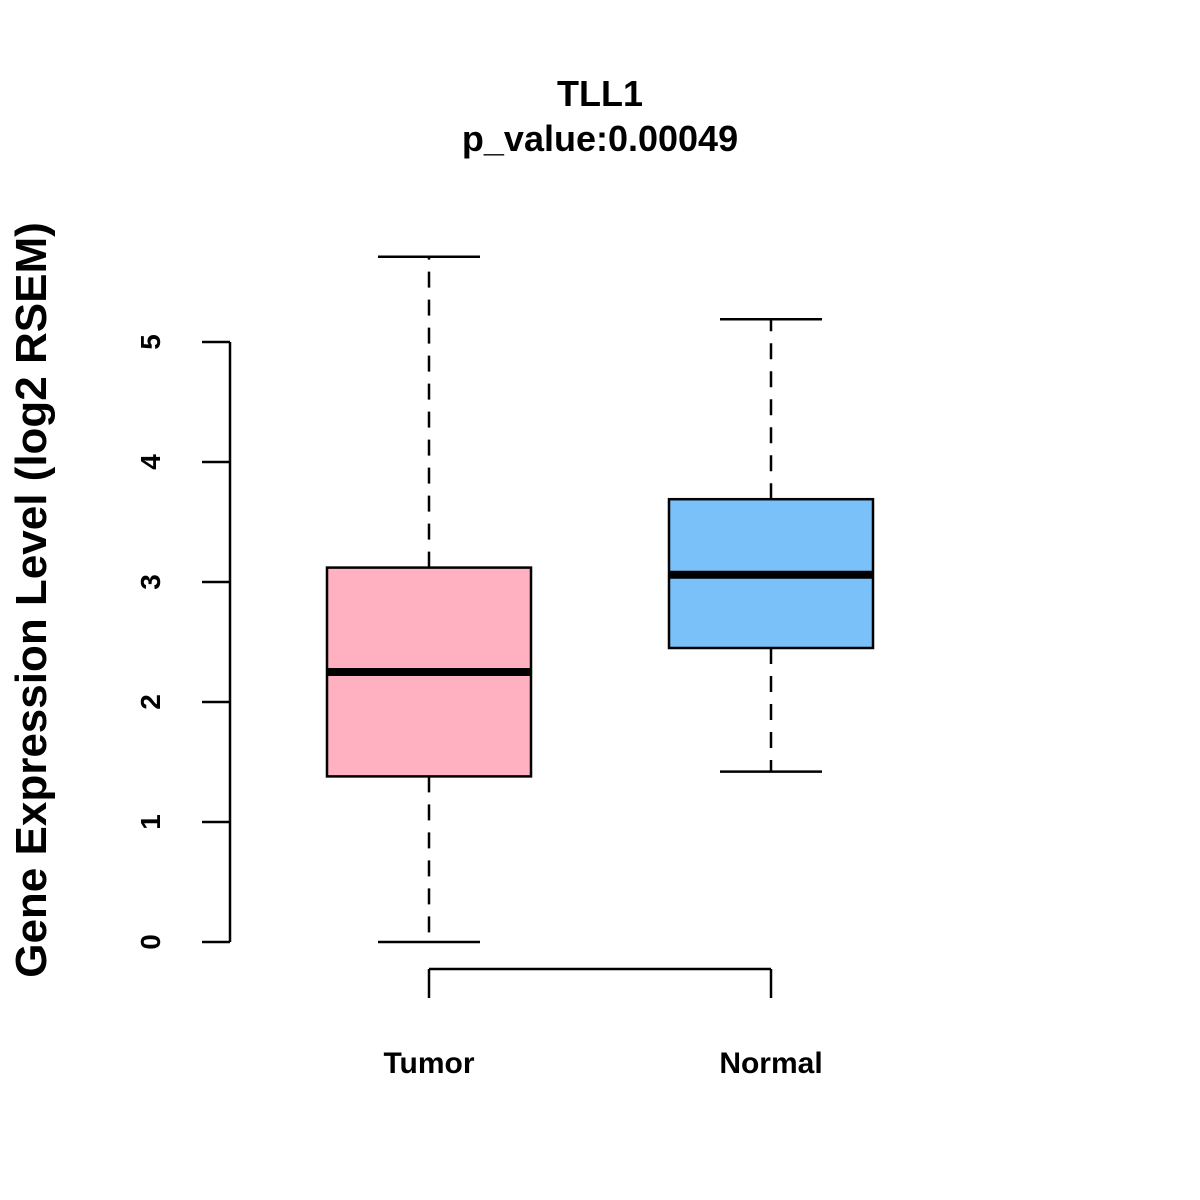 The width and height of the screenshot is (1200, 1200). Describe the element at coordinates (150, 822) in the screenshot. I see `y-tick-label: 1` at that location.